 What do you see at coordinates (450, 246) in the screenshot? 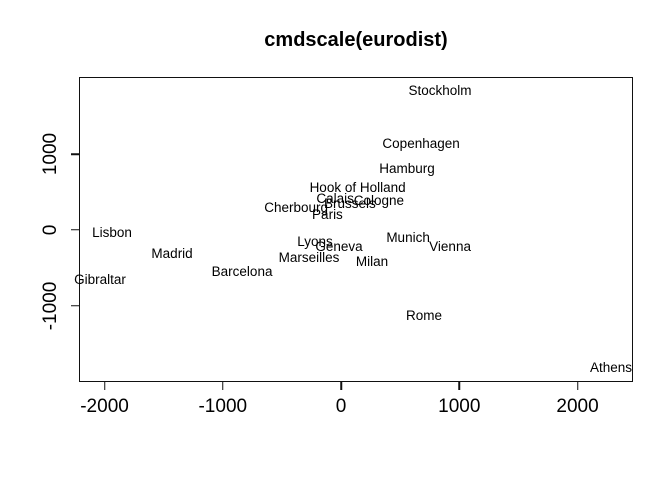
I see `city-label-vienna: Vienna` at bounding box center [450, 246].